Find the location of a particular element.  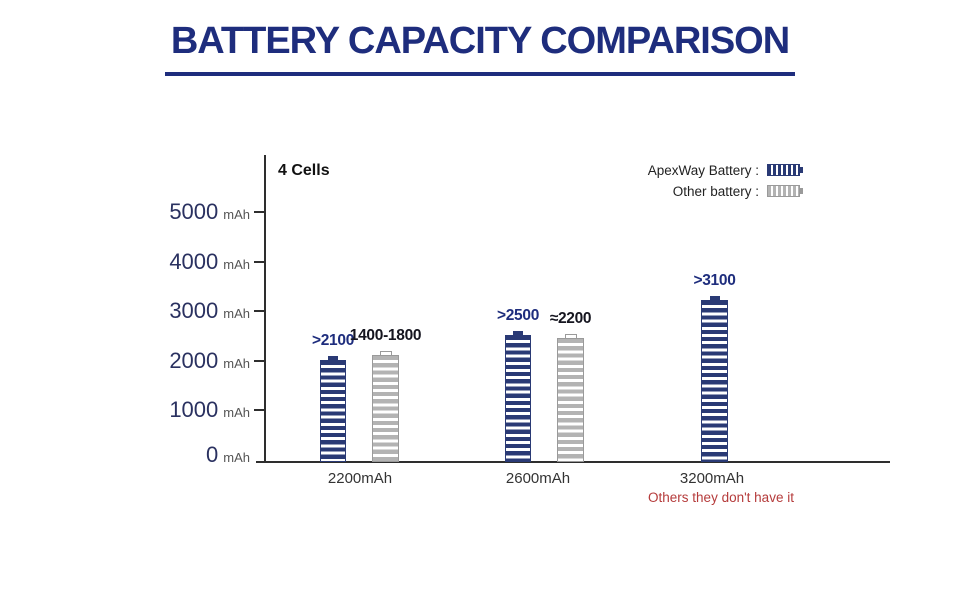

title-wrap: BATTERY CAPACITY COMPARISON is located at coordinates (480, 48).